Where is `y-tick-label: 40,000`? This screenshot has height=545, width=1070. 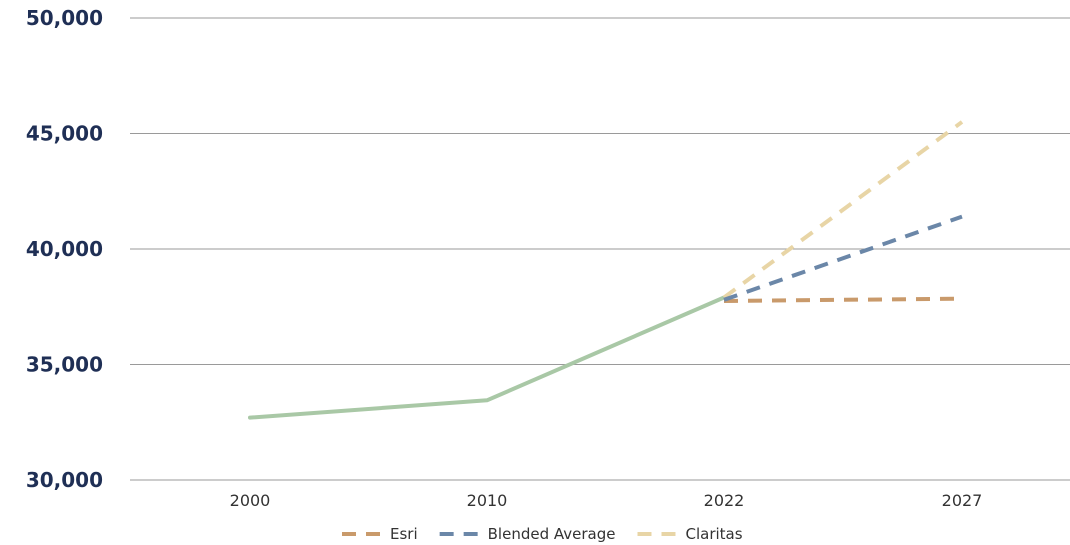
y-tick-label: 40,000 is located at coordinates (64, 249).